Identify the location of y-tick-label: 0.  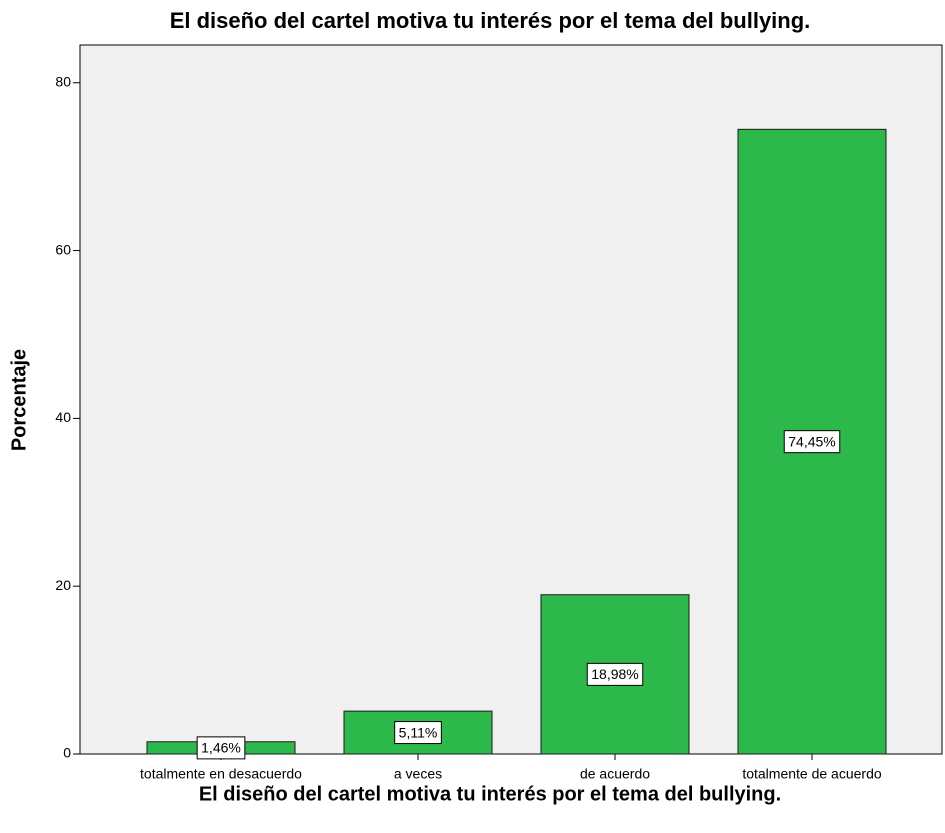
(67, 753).